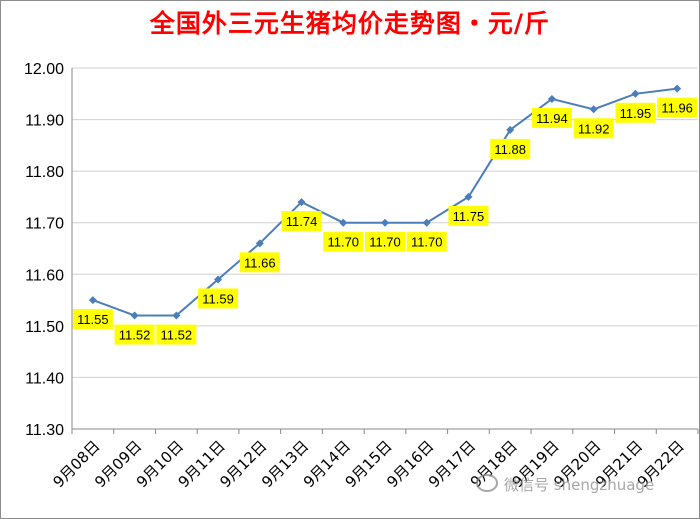 The image size is (700, 519). I want to click on data-label: 11.94, so click(552, 118).